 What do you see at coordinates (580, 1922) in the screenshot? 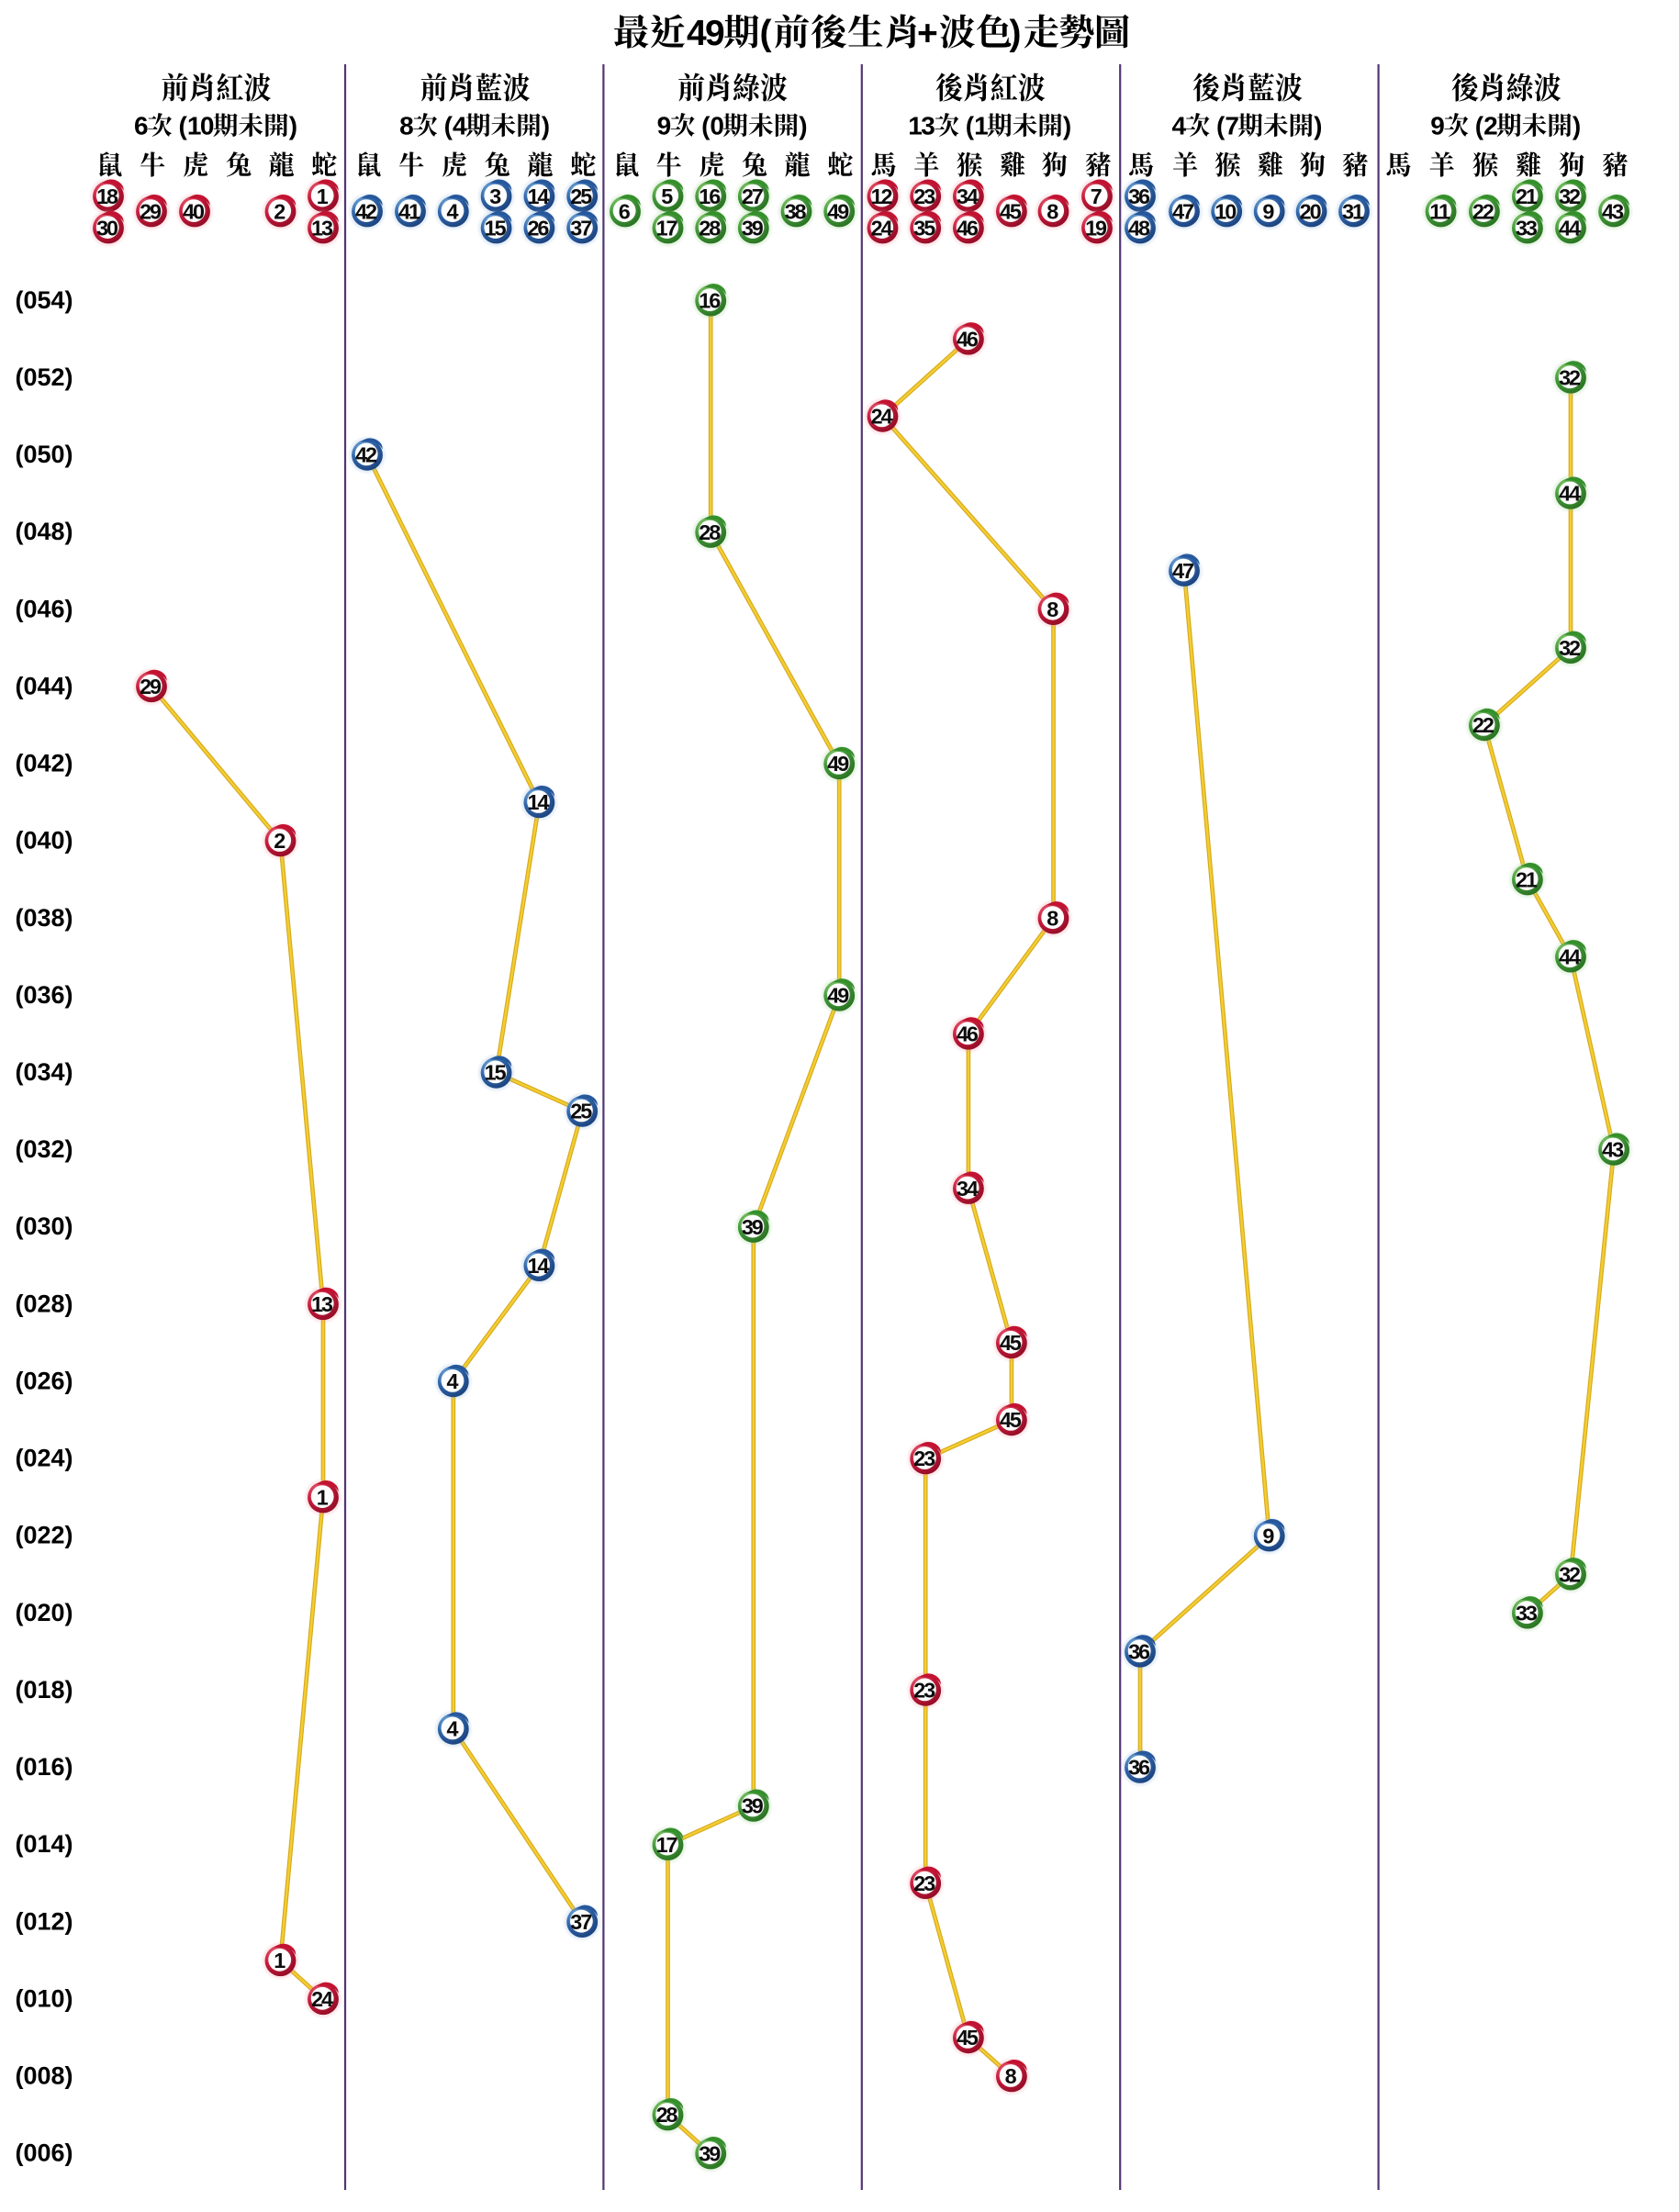
I see `svg-text: 37` at bounding box center [580, 1922].